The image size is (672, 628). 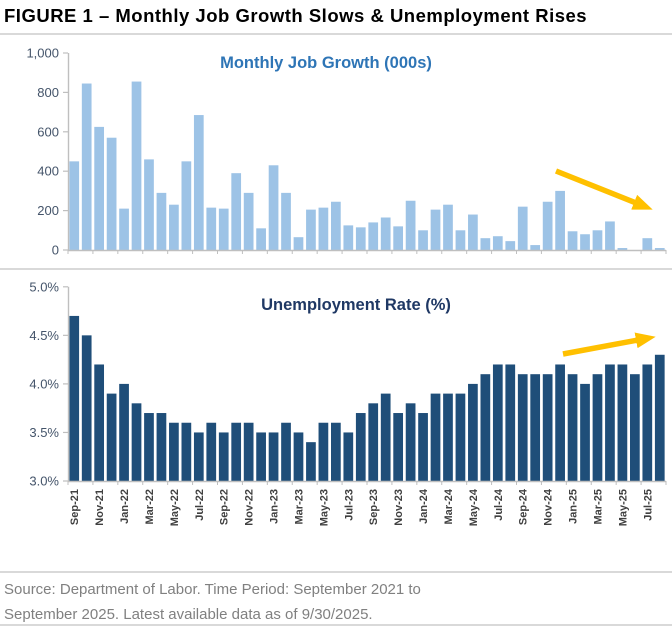 I want to click on y-tick-label: 5.0%, so click(x=44, y=286).